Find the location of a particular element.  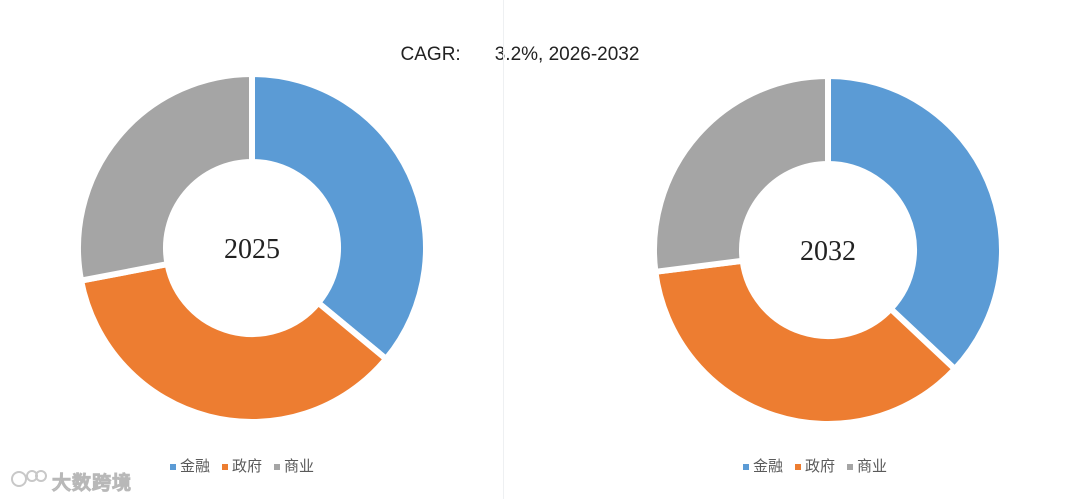

cagr-label: CAGR: is located at coordinates (430, 54).